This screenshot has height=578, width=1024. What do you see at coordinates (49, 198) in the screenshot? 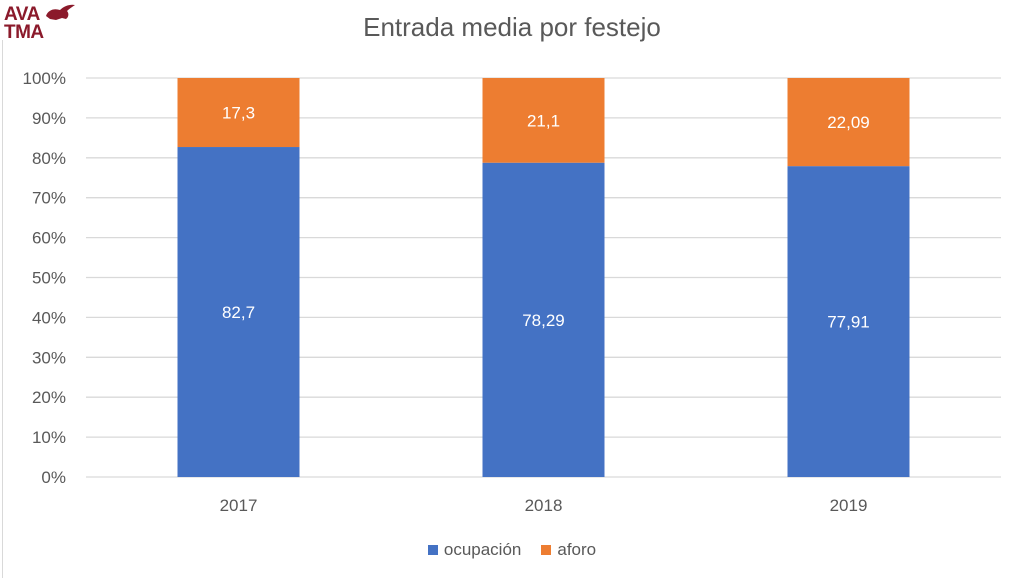
I see `y-tick-label: 70%` at bounding box center [49, 198].